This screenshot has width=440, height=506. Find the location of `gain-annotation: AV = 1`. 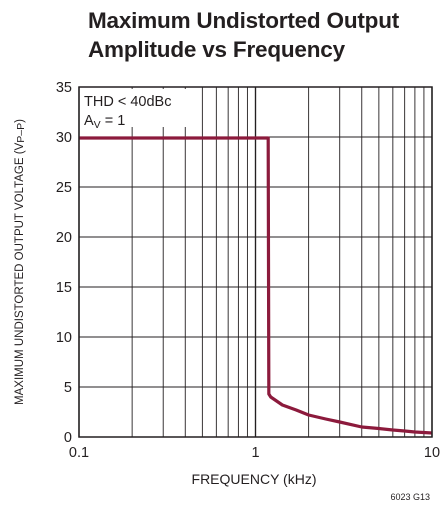

gain-annotation: AV = 1 is located at coordinates (104, 122).